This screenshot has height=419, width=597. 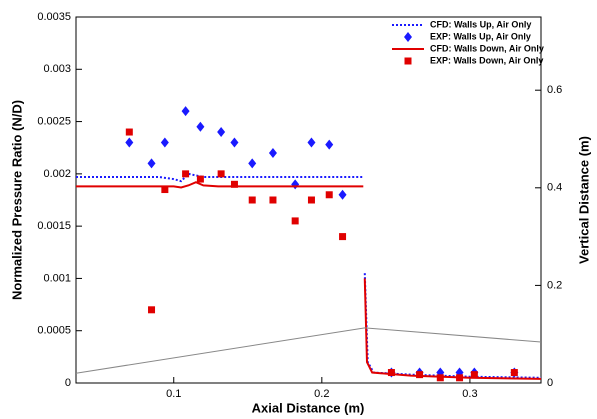 What do you see at coordinates (54, 121) in the screenshot?
I see `y-tick-label: 0.0025` at bounding box center [54, 121].